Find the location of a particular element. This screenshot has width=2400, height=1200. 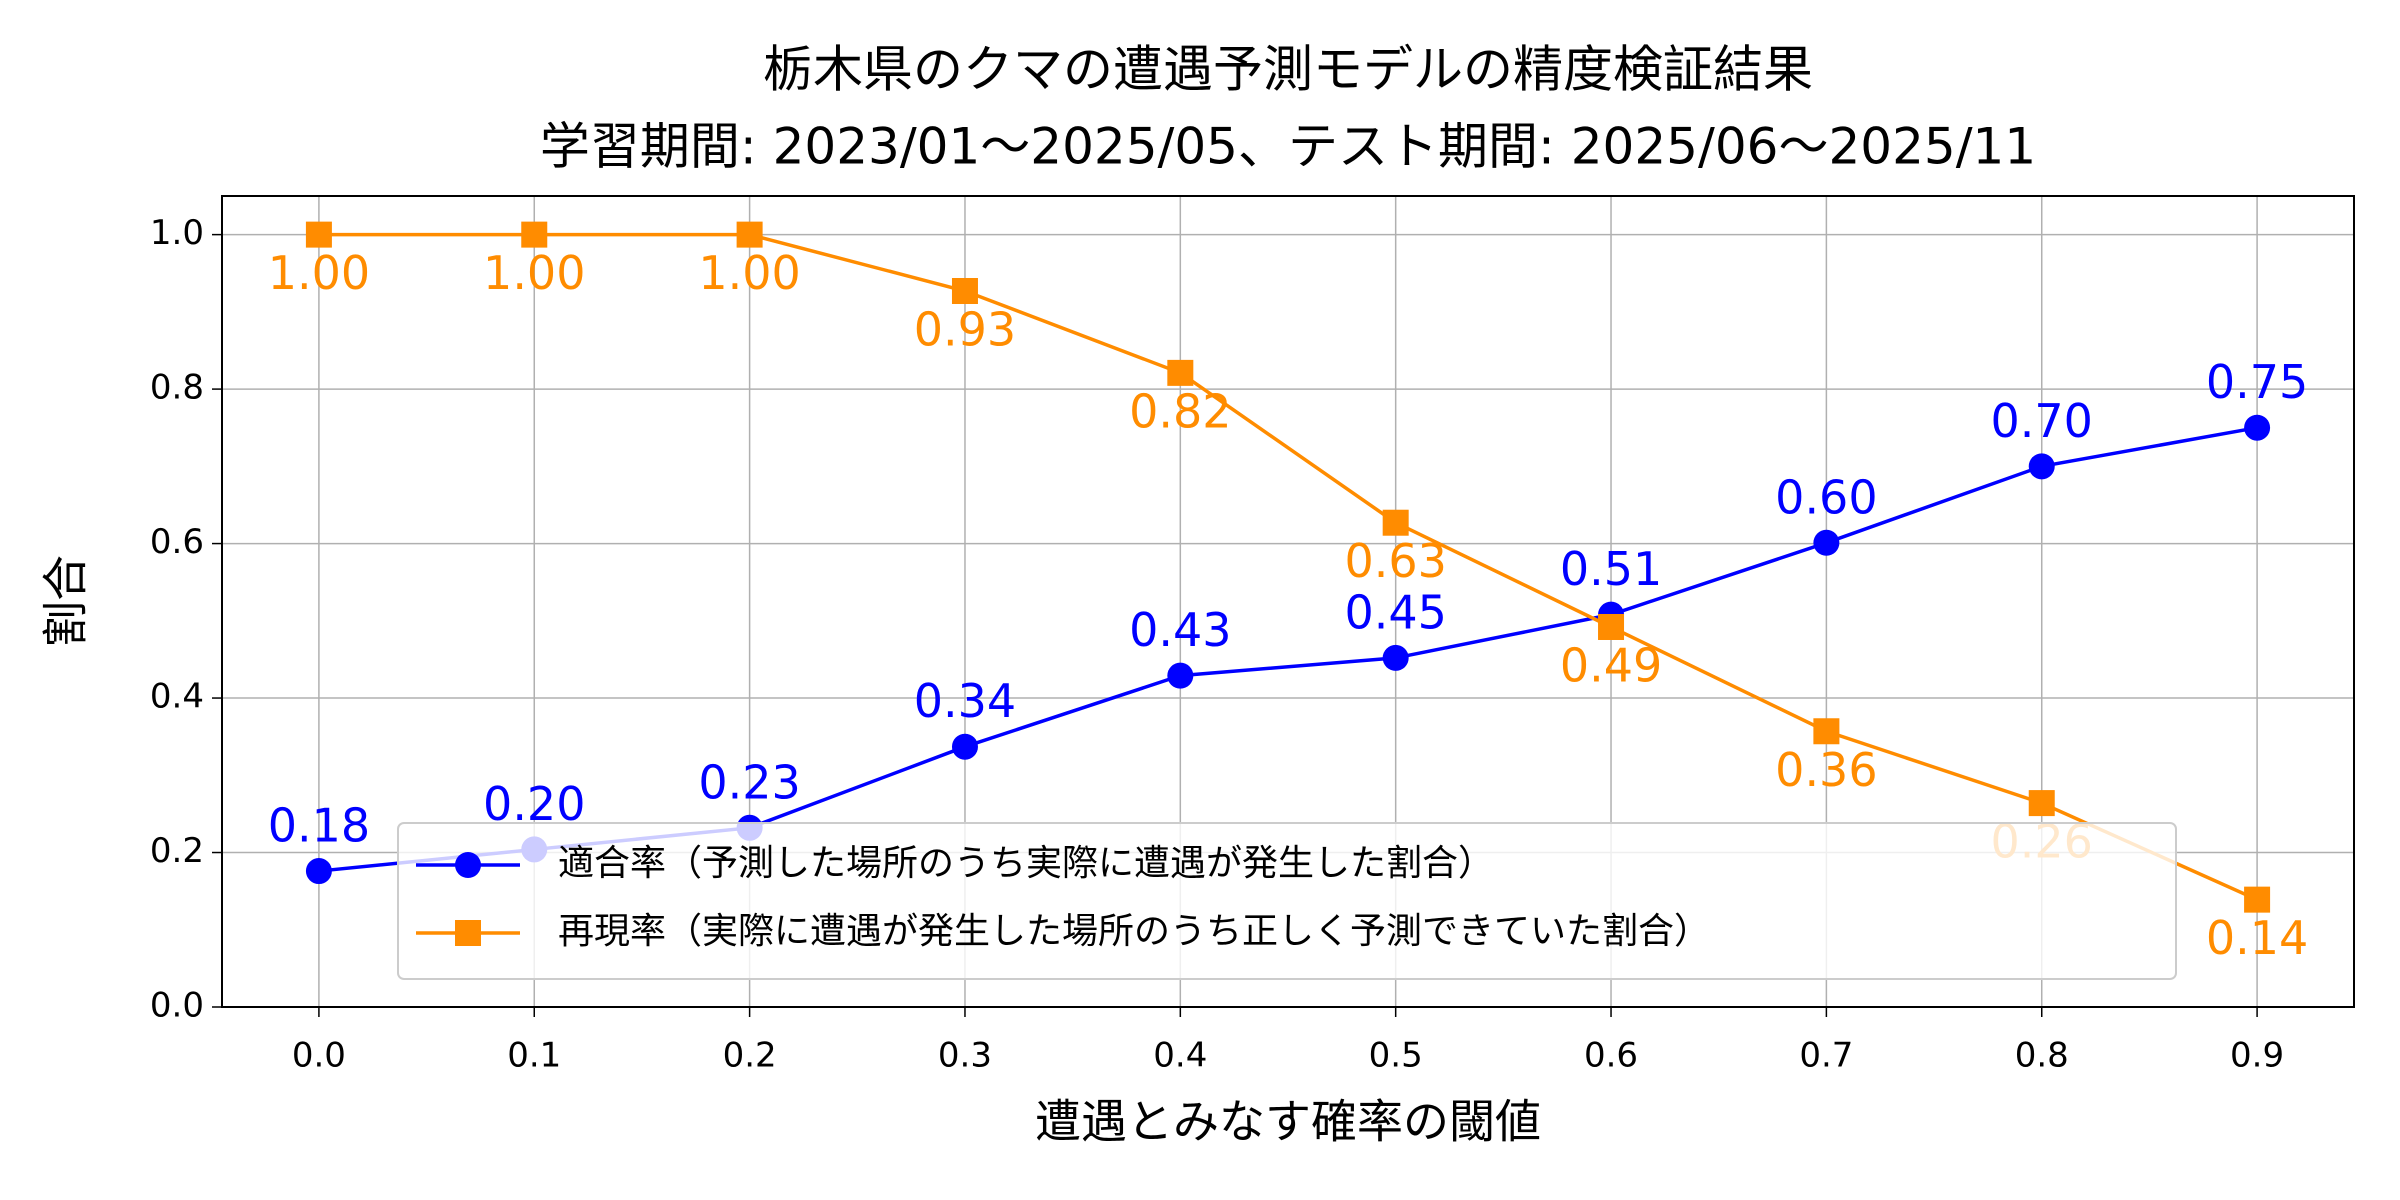

data-label: 0.70 is located at coordinates (2042, 421).